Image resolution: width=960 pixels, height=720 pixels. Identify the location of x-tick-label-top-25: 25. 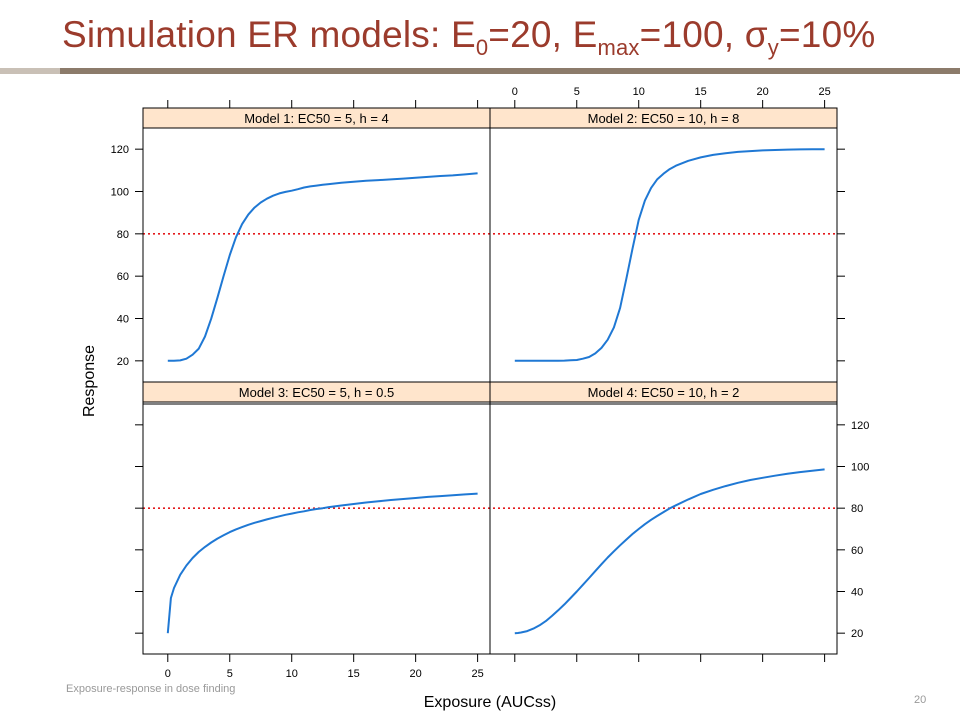
(824, 92).